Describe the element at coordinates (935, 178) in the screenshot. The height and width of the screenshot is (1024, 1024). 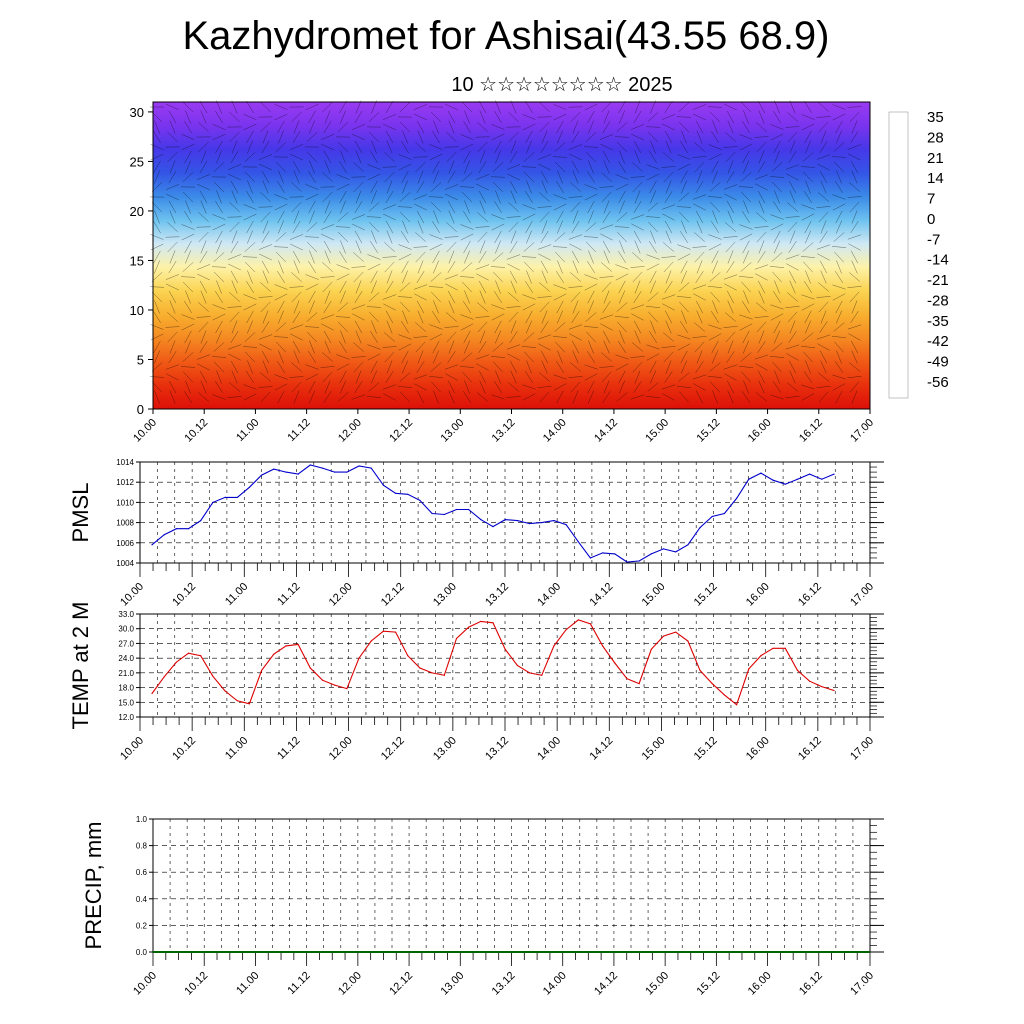
I see `colorbar-label: 14` at that location.